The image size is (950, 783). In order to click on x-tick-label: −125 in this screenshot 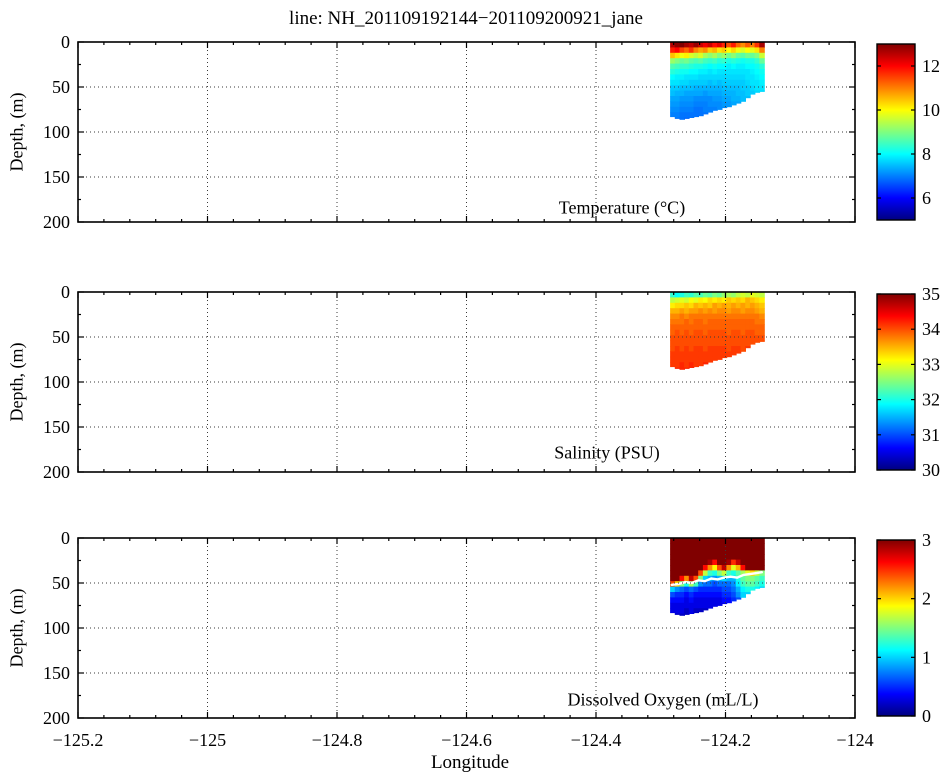, I will do `click(207, 740)`.